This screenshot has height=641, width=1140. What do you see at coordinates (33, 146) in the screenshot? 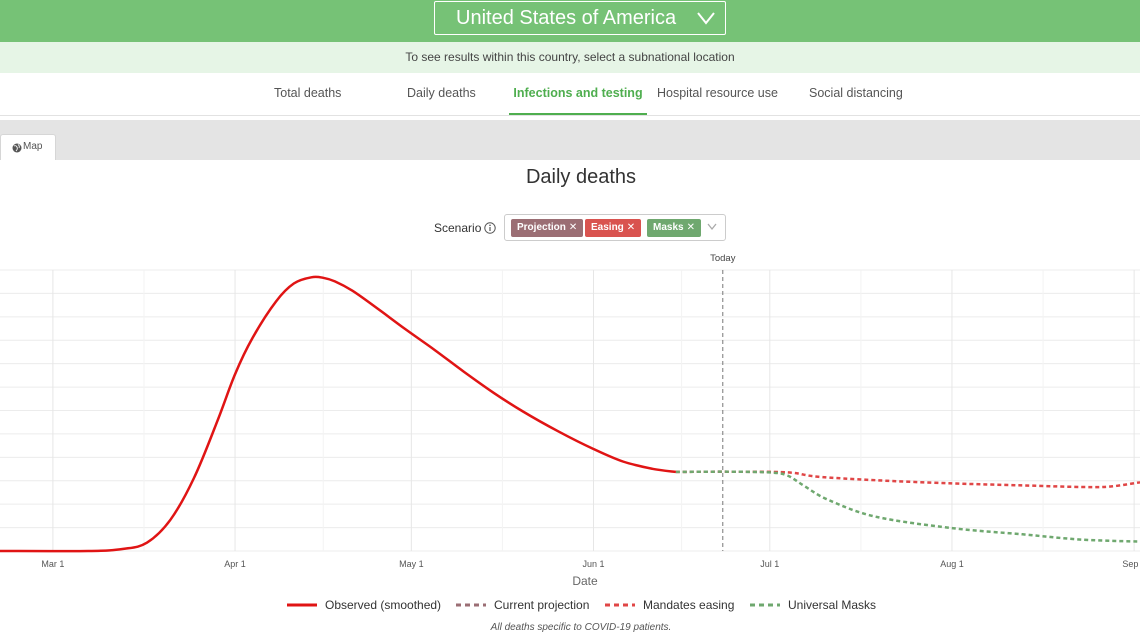
I see `map-tab-label: Map` at bounding box center [33, 146].